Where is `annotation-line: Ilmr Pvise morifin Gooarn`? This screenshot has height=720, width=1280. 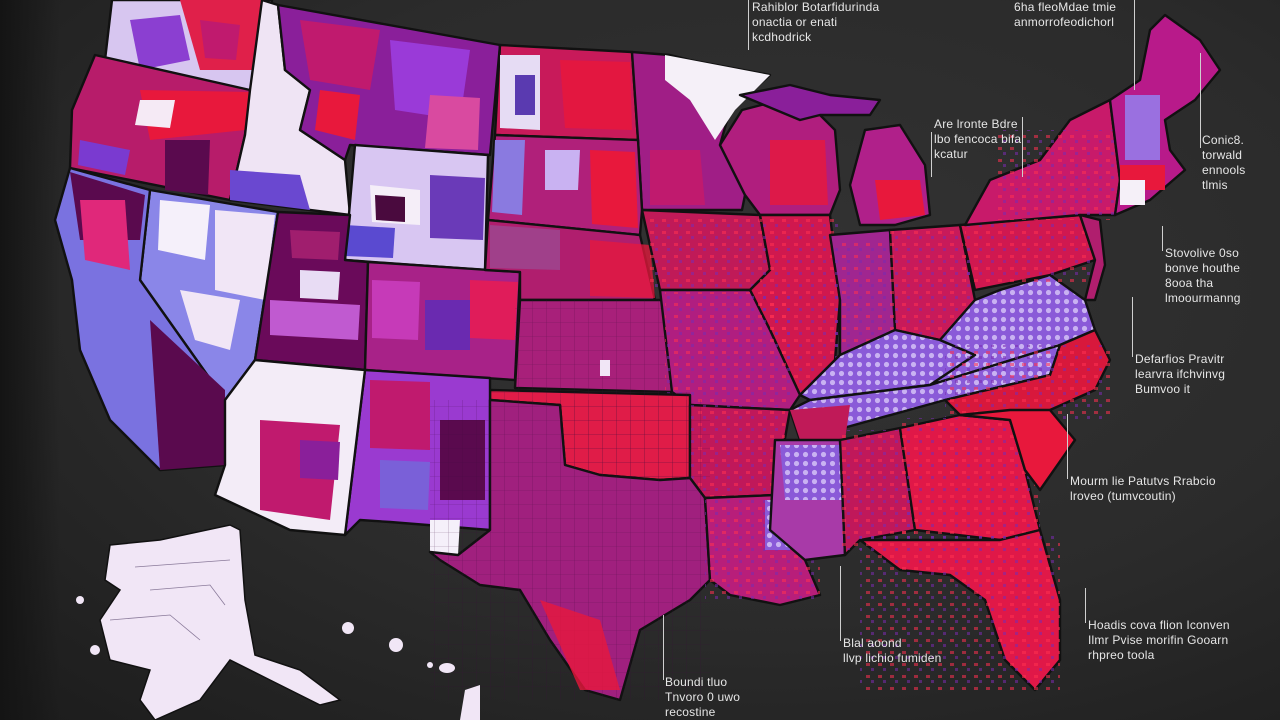
annotation-line: Ilmr Pvise morifin Gooarn is located at coordinates (1158, 640).